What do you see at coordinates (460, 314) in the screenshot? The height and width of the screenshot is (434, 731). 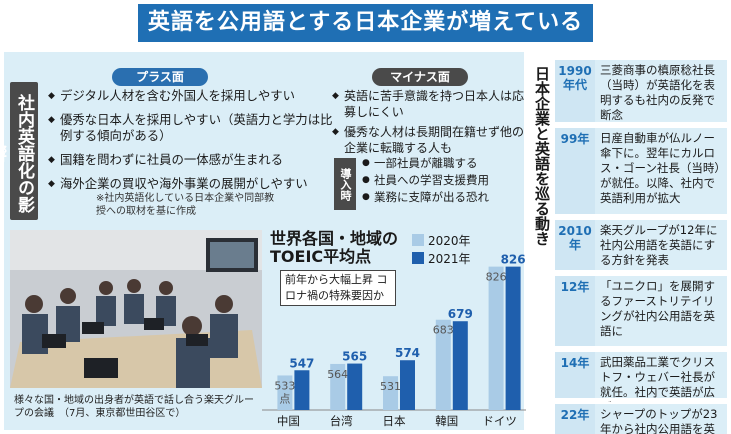 I see `data-label: 679` at bounding box center [460, 314].